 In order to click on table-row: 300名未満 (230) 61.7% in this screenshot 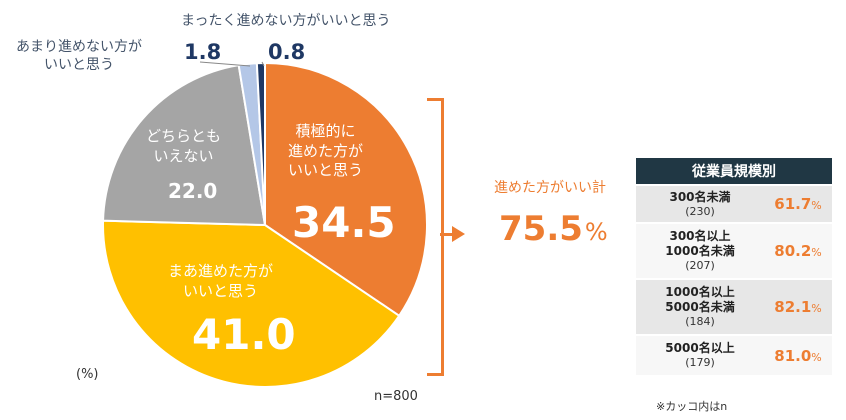, I will do `click(734, 203)`.